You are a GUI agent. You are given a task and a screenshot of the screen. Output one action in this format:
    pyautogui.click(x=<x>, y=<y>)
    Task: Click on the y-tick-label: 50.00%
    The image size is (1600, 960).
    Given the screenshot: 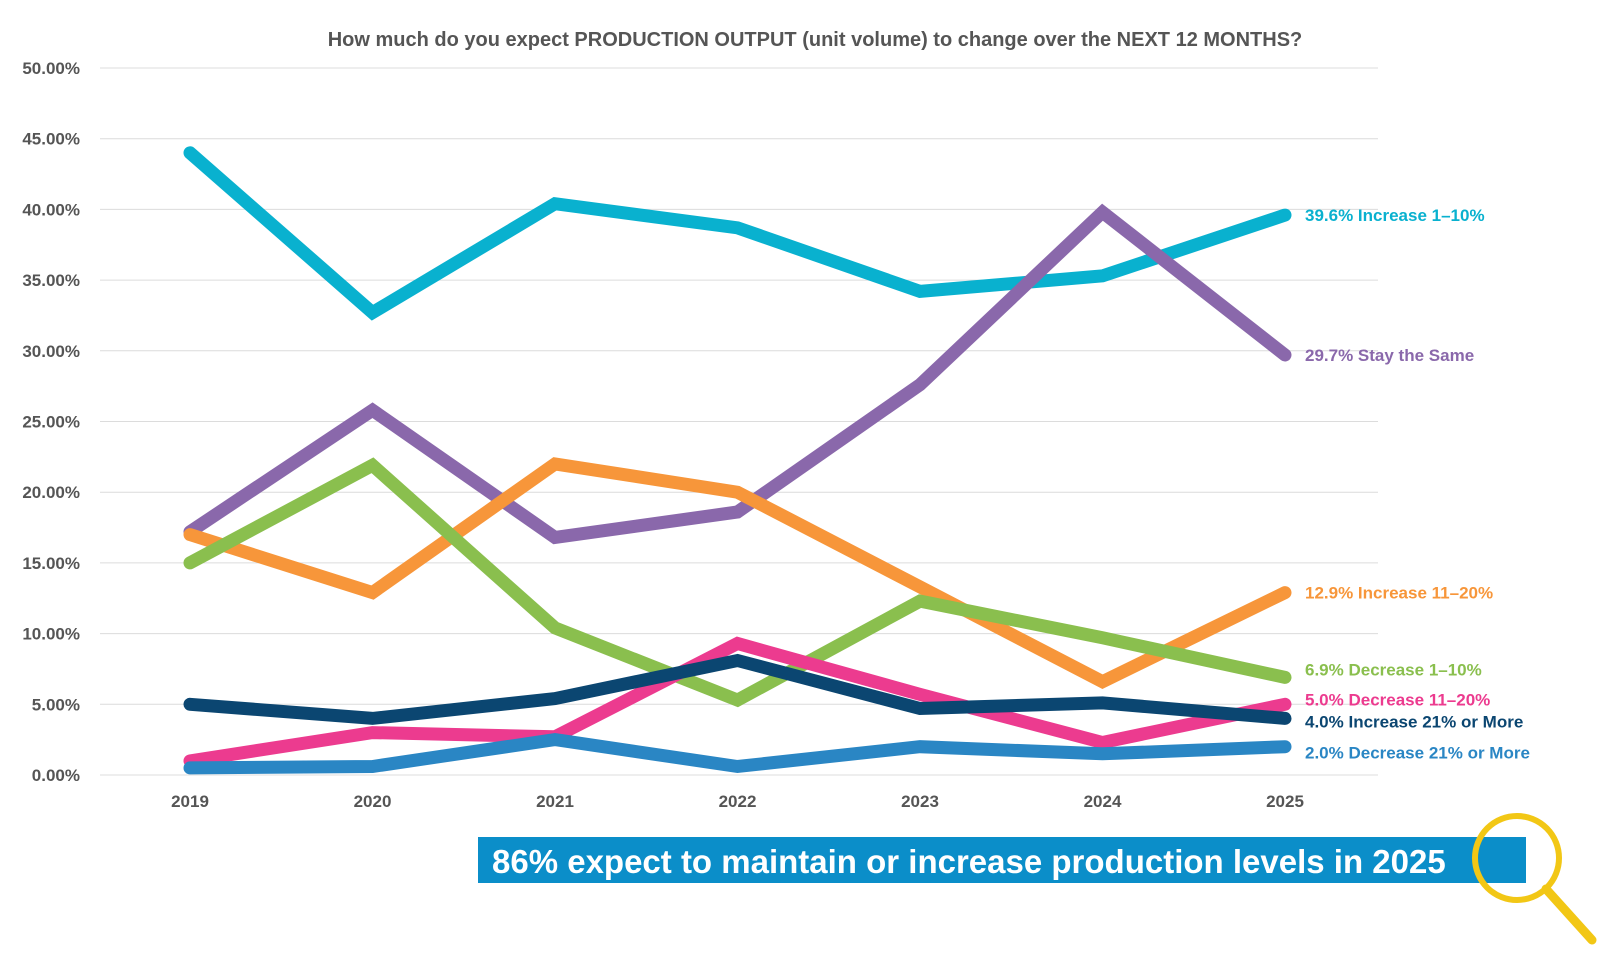 What is the action you would take?
    pyautogui.click(x=51, y=68)
    